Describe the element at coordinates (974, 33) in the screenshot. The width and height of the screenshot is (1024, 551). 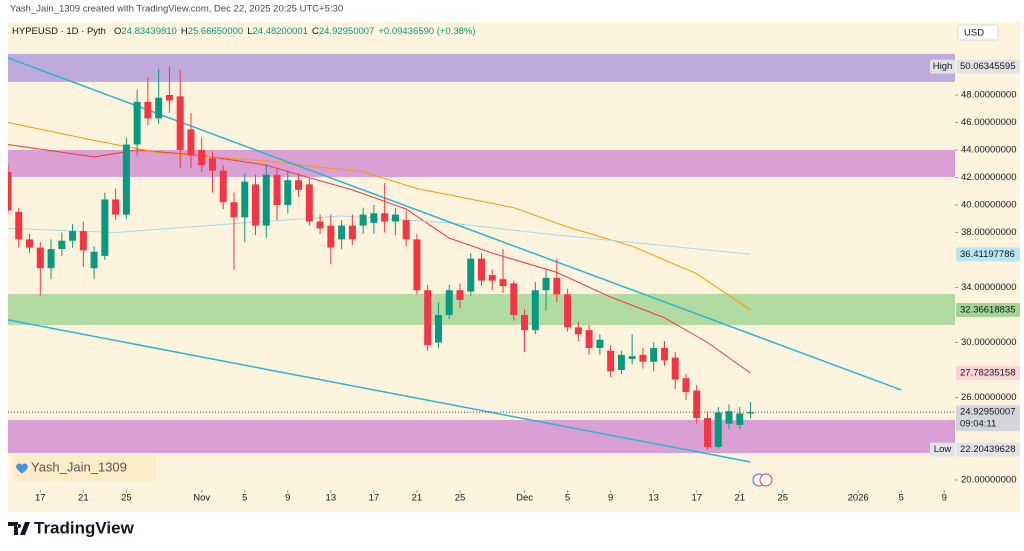
I see `currency: USD` at that location.